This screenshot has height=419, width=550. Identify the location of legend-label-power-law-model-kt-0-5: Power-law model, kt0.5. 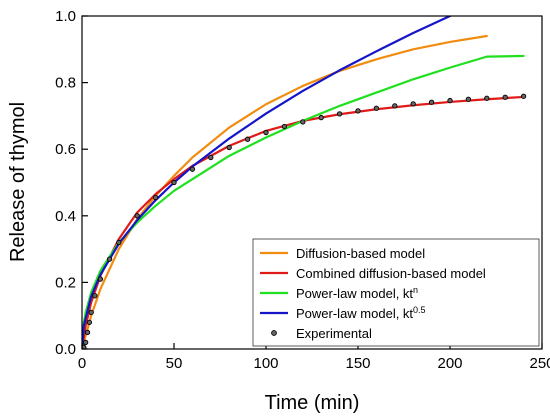
(361, 313).